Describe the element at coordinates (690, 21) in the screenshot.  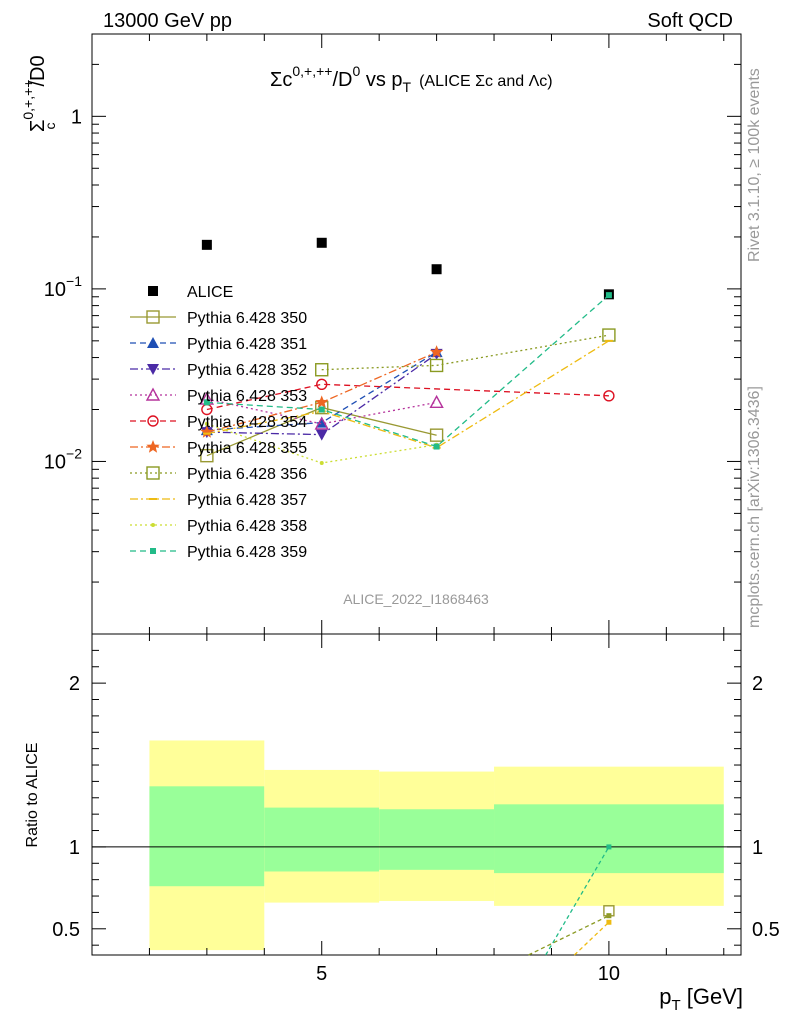
I see `header-right: Soft QCD` at that location.